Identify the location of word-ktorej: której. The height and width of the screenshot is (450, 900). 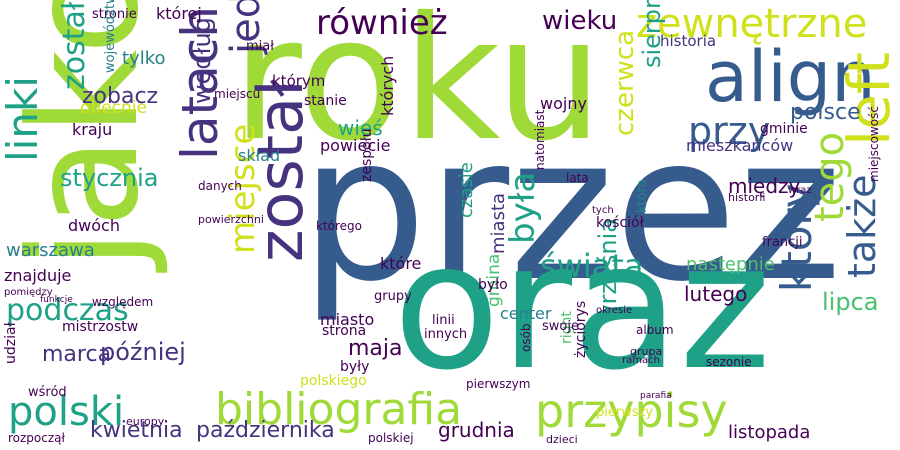
(179, 13).